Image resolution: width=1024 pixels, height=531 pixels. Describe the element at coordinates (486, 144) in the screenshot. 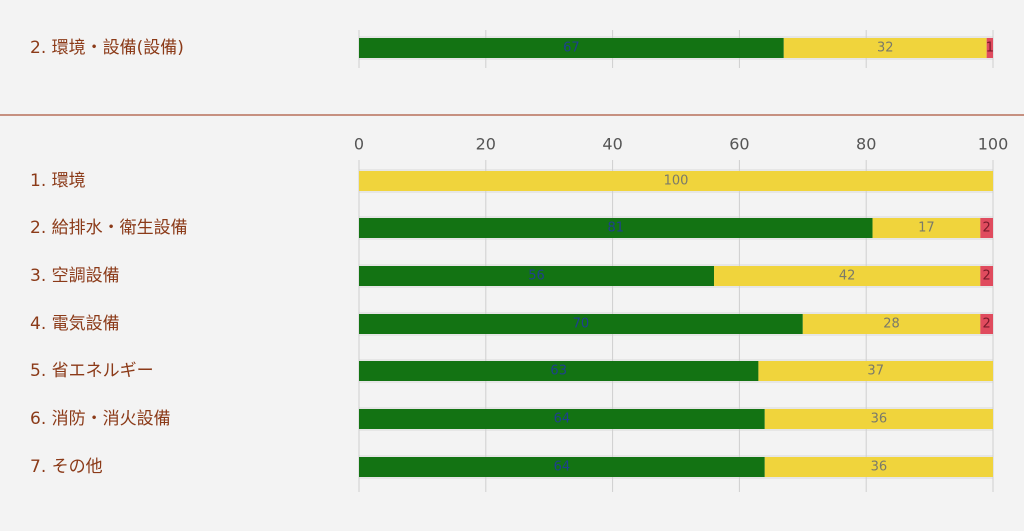

I see `x-tick-label: 20` at that location.